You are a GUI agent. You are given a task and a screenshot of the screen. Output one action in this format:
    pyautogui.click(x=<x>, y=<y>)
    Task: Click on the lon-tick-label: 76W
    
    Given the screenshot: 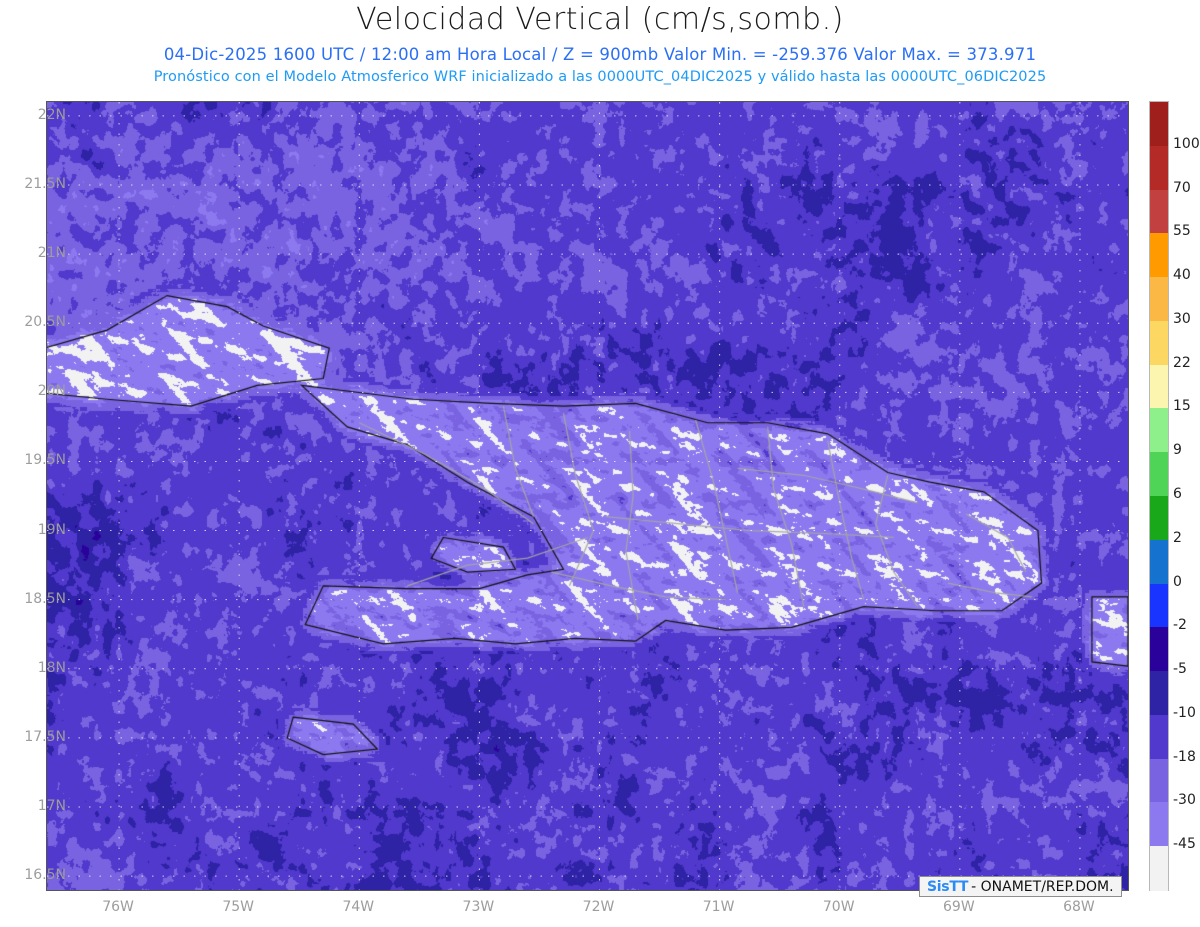 What is the action you would take?
    pyautogui.click(x=118, y=907)
    